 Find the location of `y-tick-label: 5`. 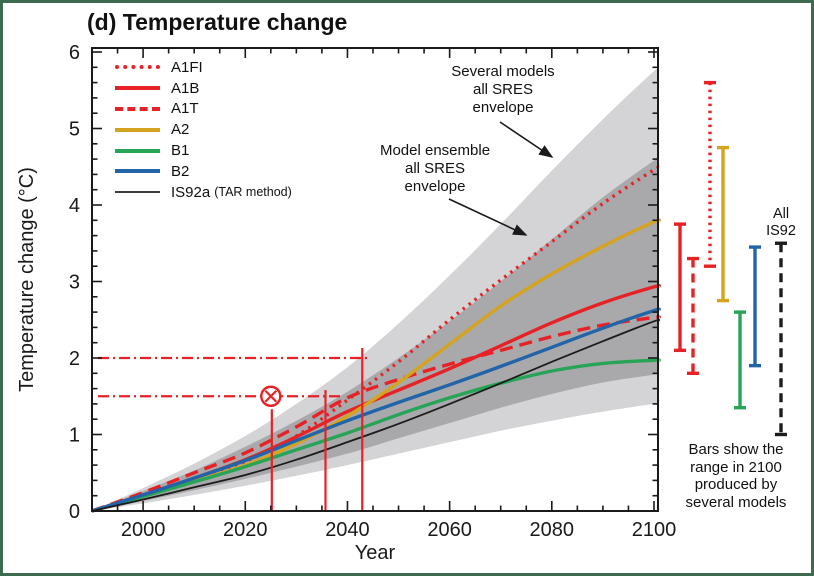

y-tick-label: 5 is located at coordinates (74, 130).